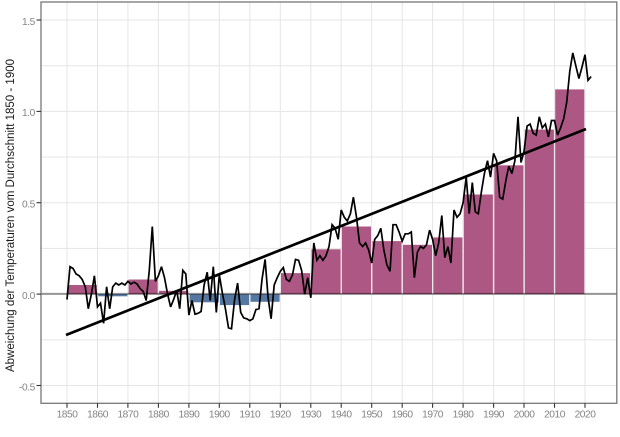 The width and height of the screenshot is (620, 437). What do you see at coordinates (311, 414) in the screenshot?
I see `svg-text: 1930` at bounding box center [311, 414].